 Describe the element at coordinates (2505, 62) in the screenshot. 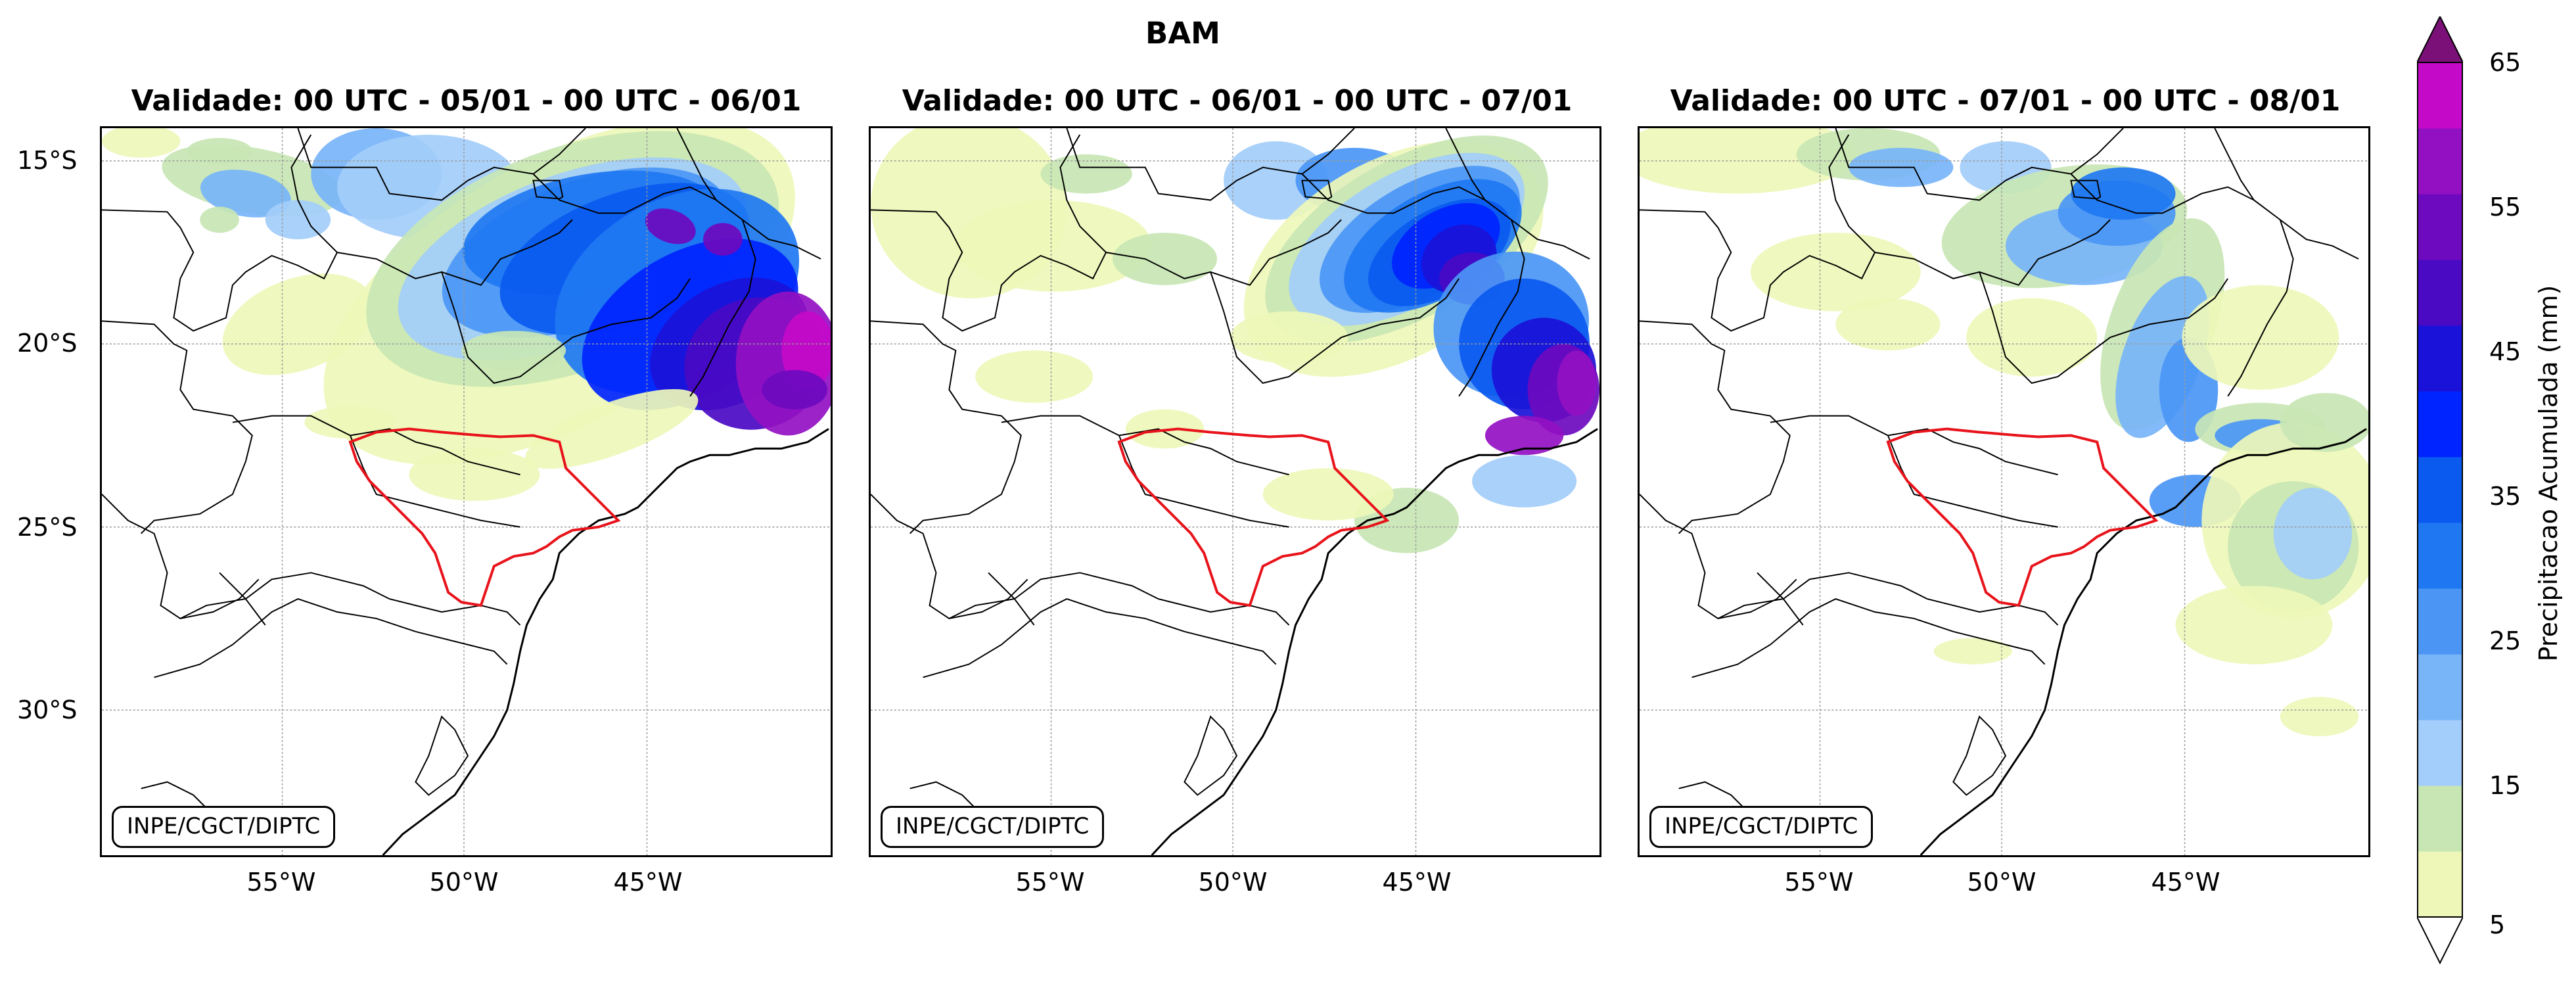

I see `colorbar-tick-65: 65` at that location.